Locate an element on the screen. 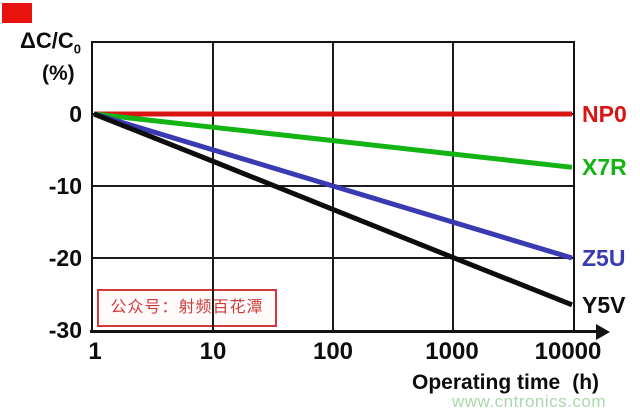 This screenshot has width=640, height=419. x-tick-1000: 1000 is located at coordinates (452, 351).